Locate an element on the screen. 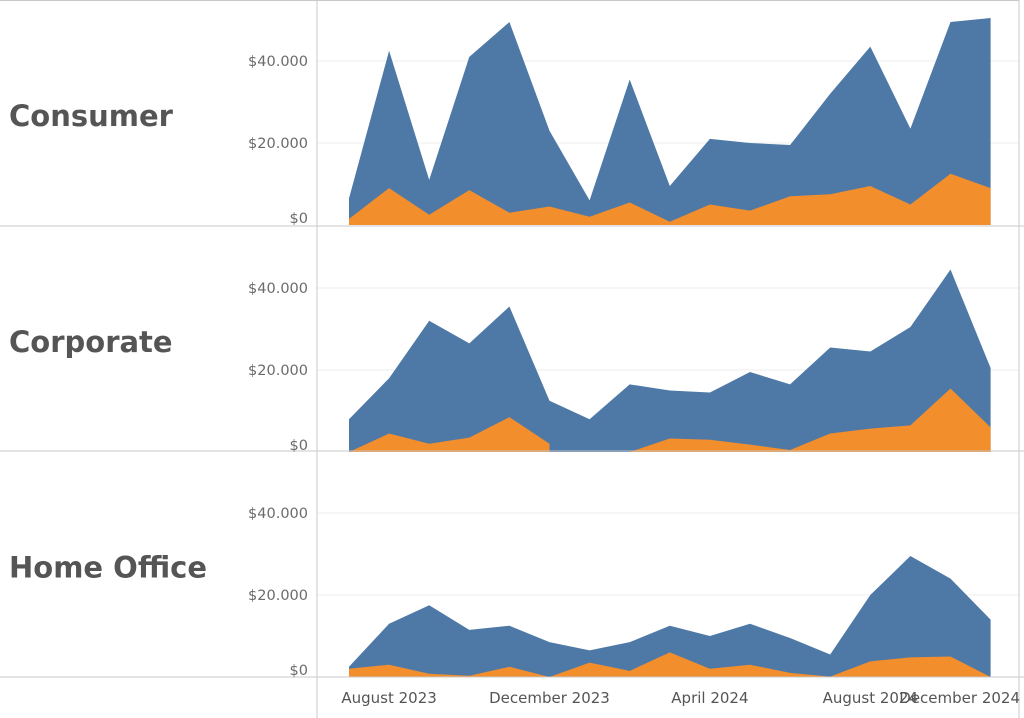  x-tick-label: April 2024 is located at coordinates (709, 698).